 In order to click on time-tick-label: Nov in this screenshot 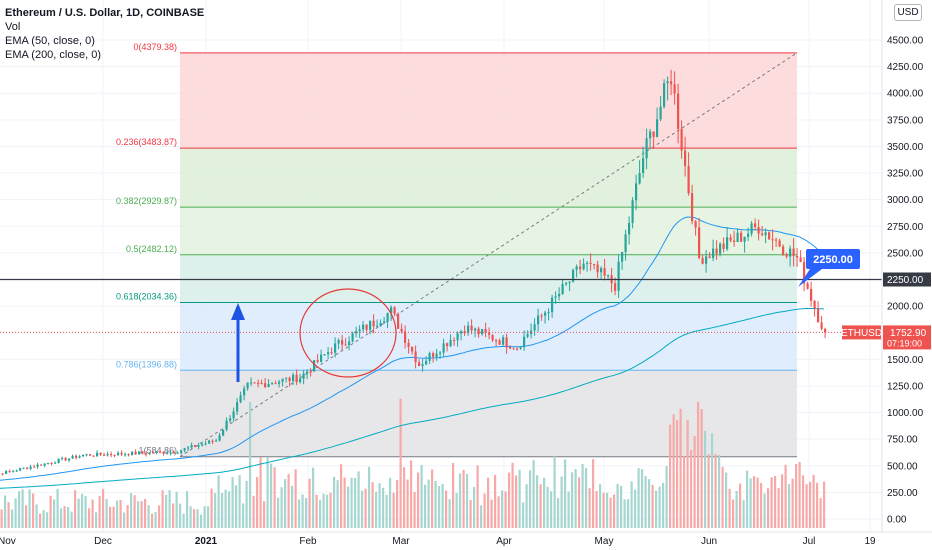, I will do `click(8, 541)`.